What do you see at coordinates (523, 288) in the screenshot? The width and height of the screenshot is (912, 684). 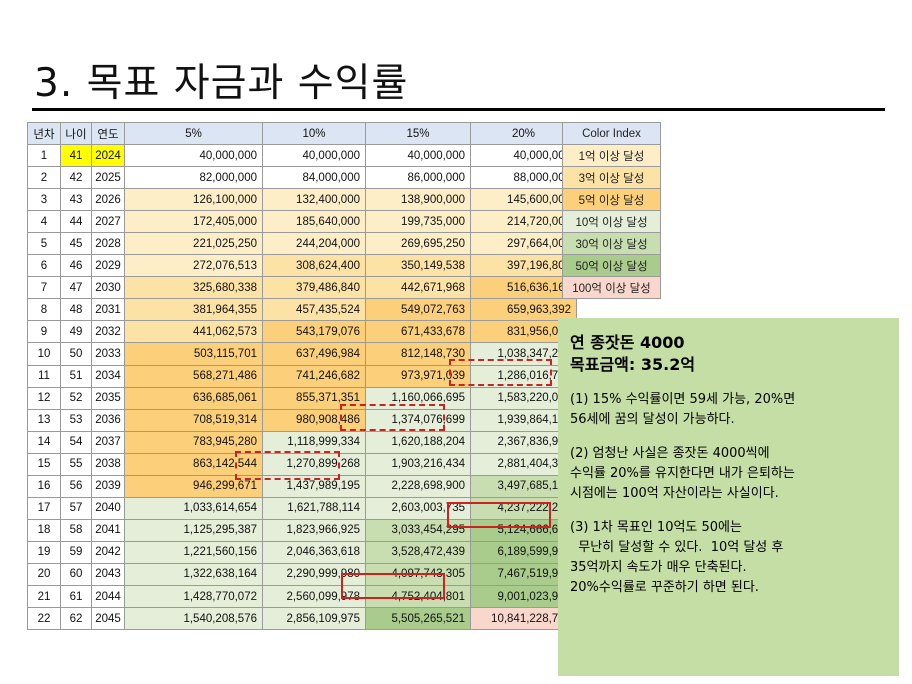 I see `balance-cell: 516,636,160` at bounding box center [523, 288].